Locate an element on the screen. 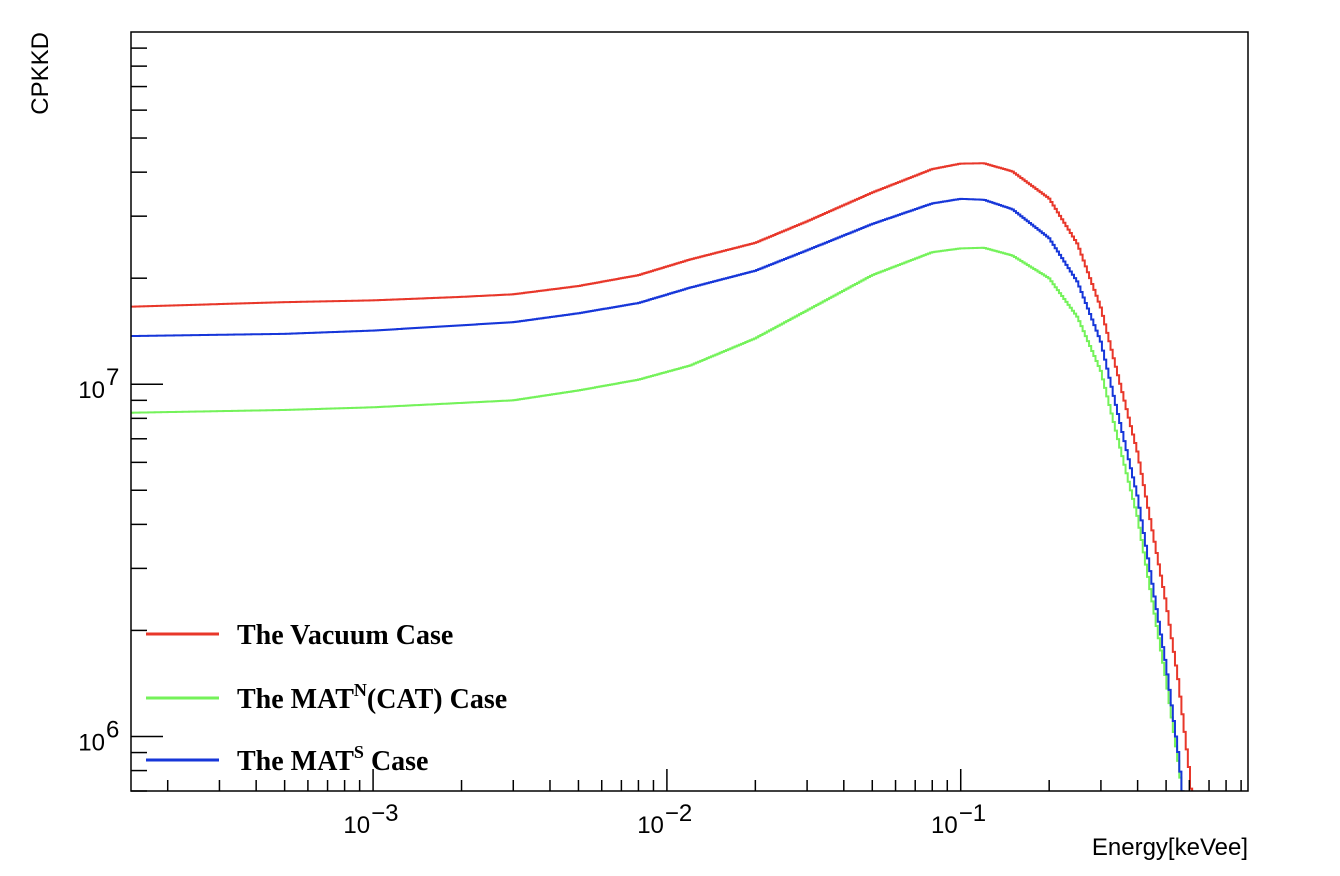 This screenshot has height=876, width=1340. legend-label-part: Case is located at coordinates (396, 761).